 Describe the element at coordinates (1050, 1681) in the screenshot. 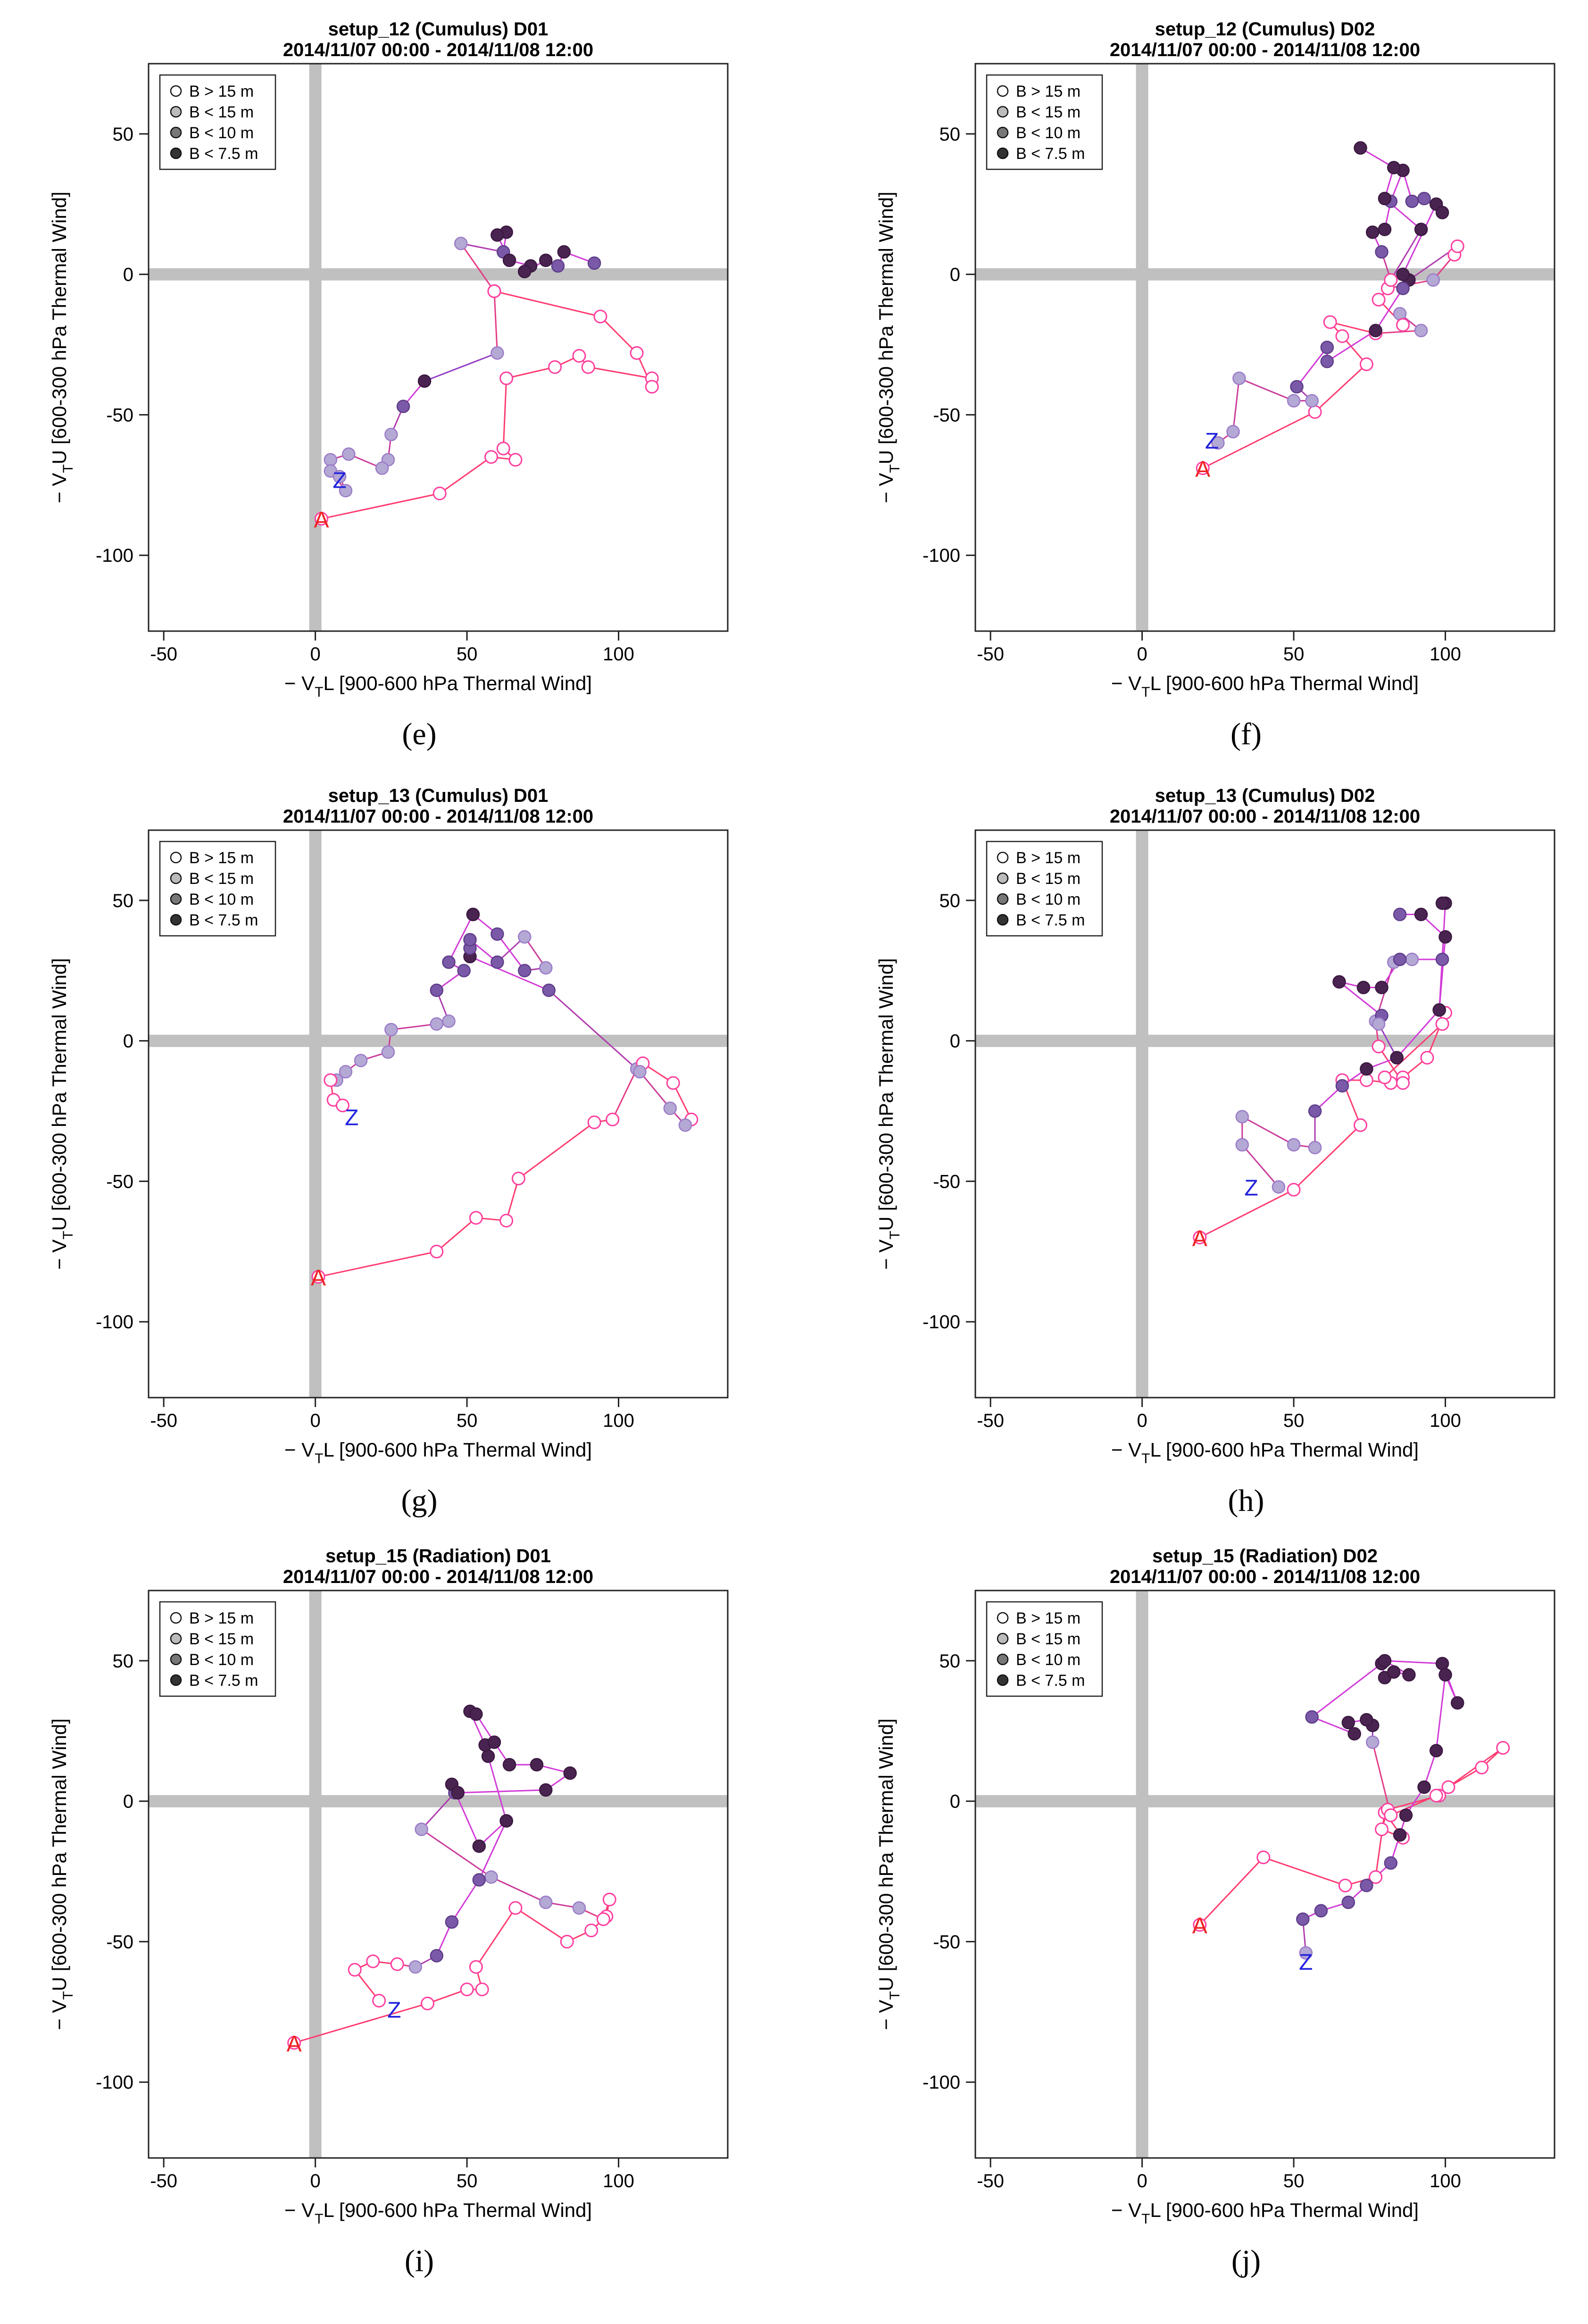

I see `legend-item-label: B < 7.5 m` at that location.